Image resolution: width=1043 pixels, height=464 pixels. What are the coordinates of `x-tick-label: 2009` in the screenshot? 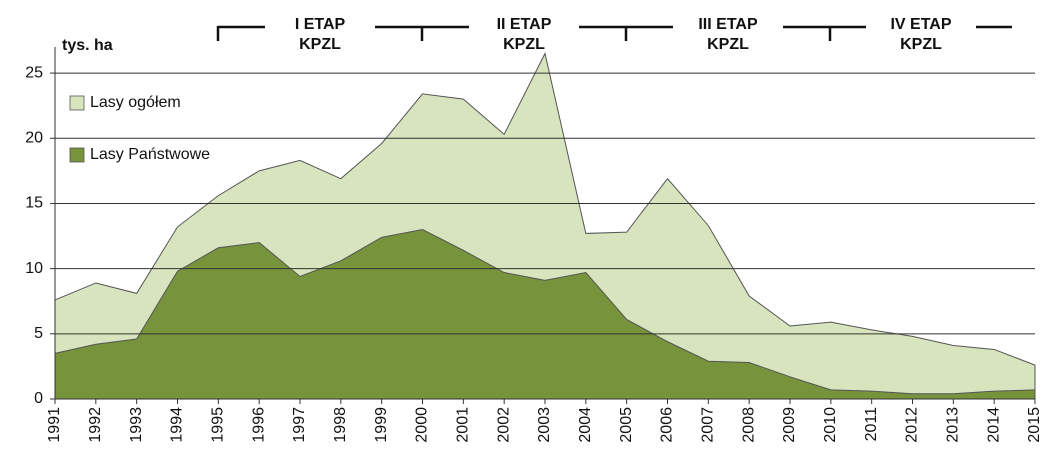 It's located at (789, 425).